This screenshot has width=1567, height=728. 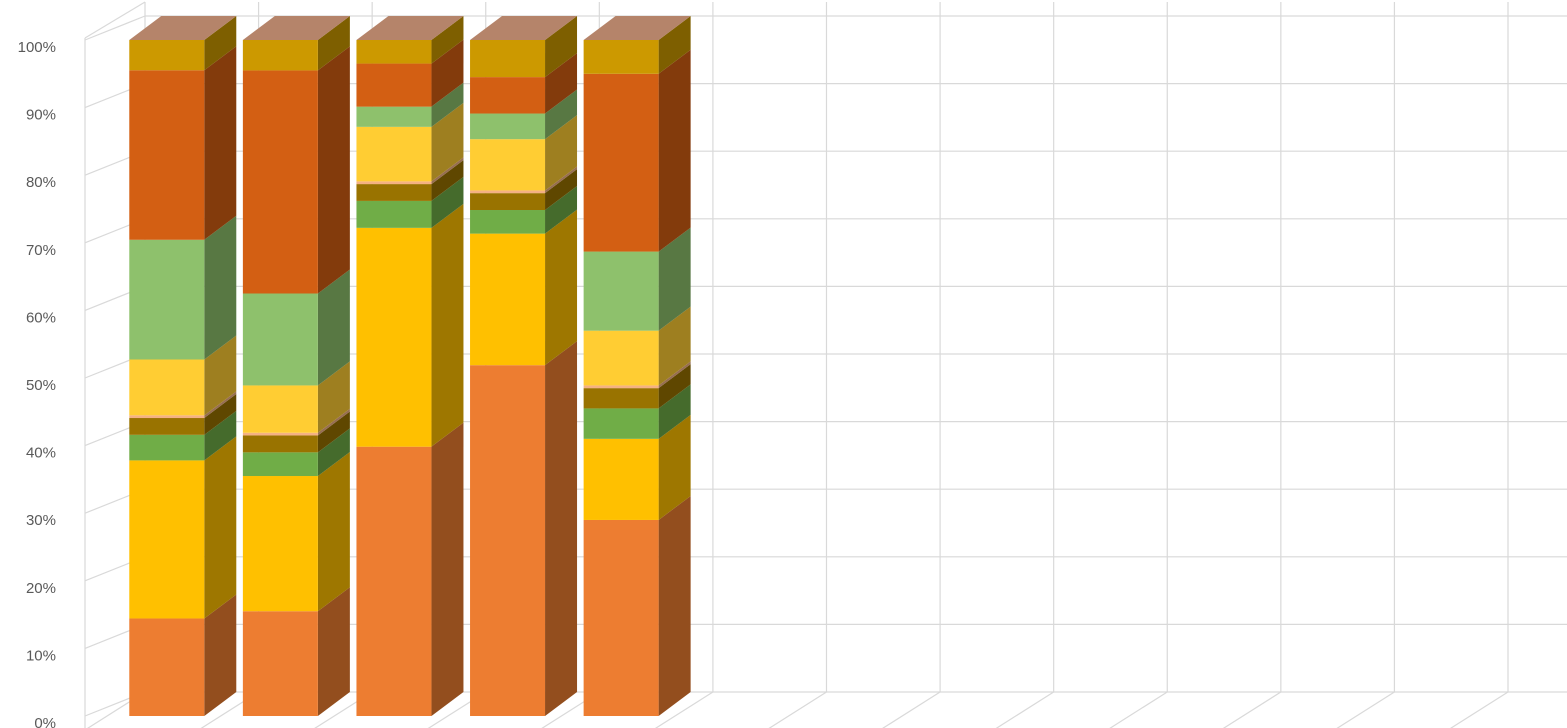 What do you see at coordinates (41, 520) in the screenshot?
I see `y-tick-label: 30%` at bounding box center [41, 520].